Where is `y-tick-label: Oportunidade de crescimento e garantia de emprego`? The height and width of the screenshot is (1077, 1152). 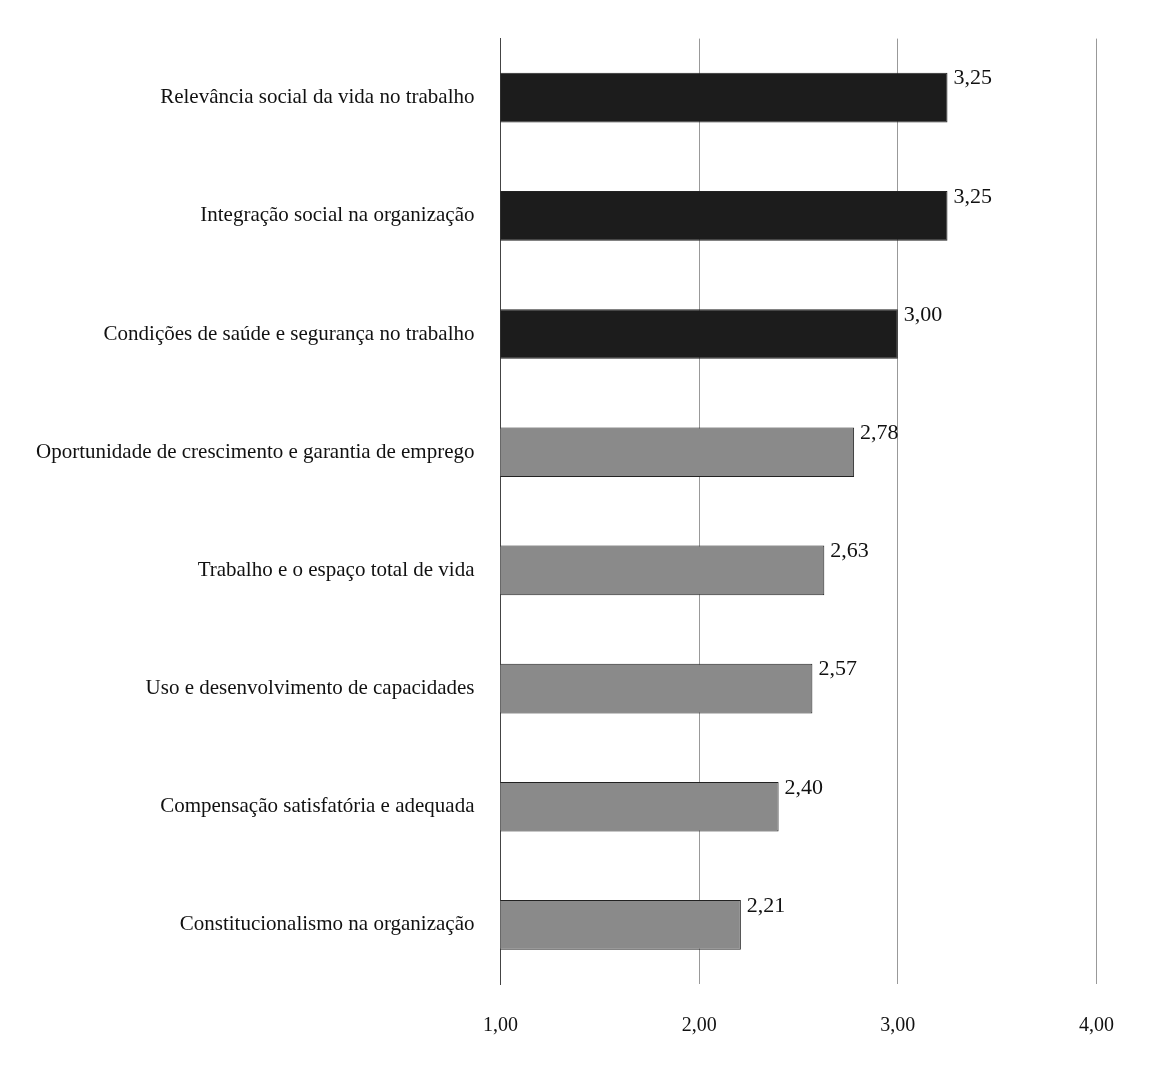 y-tick-label: Oportunidade de crescimento e garantia de emprego is located at coordinates (255, 450).